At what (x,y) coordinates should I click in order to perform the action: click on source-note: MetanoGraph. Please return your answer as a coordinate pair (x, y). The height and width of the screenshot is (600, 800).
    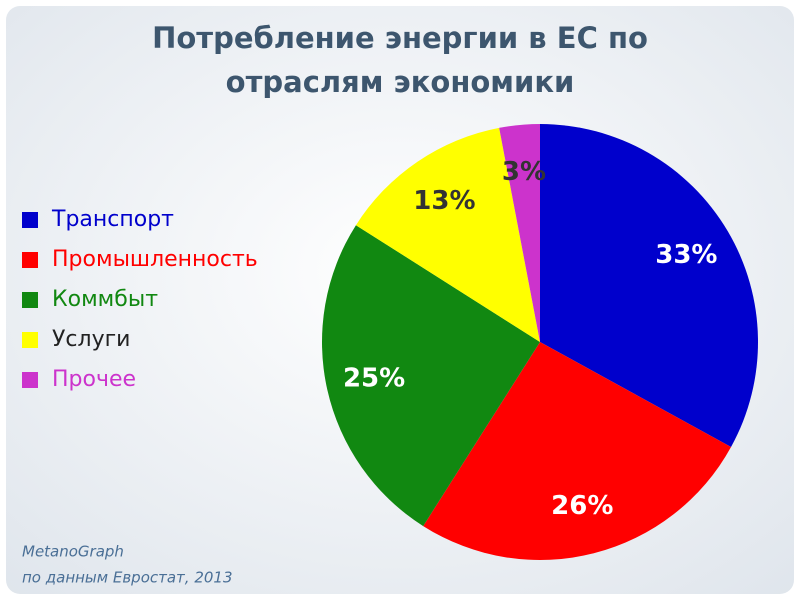
    Looking at the image, I should click on (73, 552).